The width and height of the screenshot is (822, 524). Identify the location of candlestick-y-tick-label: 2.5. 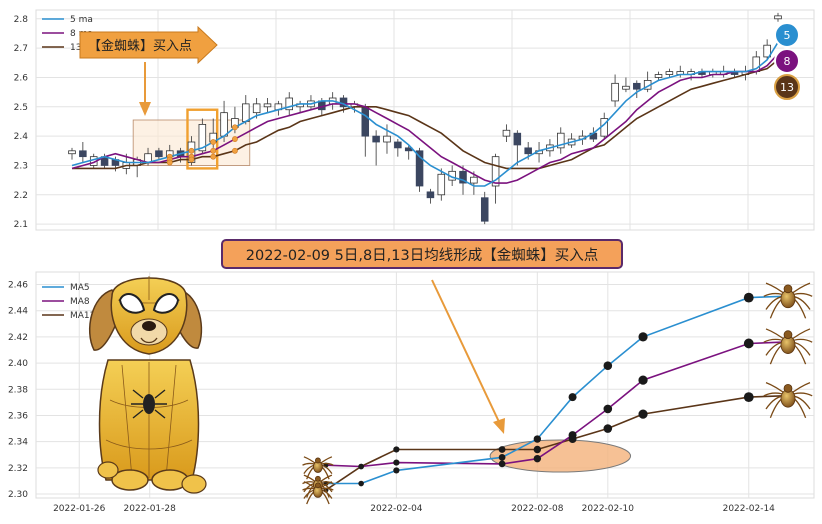
(21, 108).